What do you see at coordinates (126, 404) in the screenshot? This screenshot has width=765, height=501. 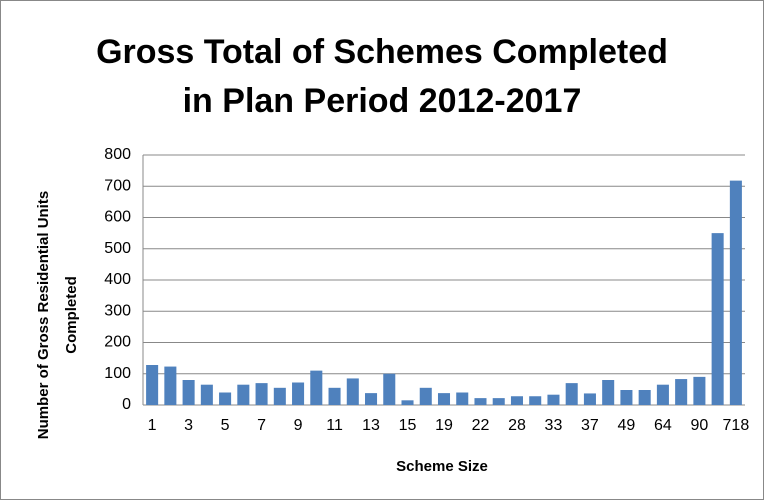 I see `y-tick-label: 0` at bounding box center [126, 404].